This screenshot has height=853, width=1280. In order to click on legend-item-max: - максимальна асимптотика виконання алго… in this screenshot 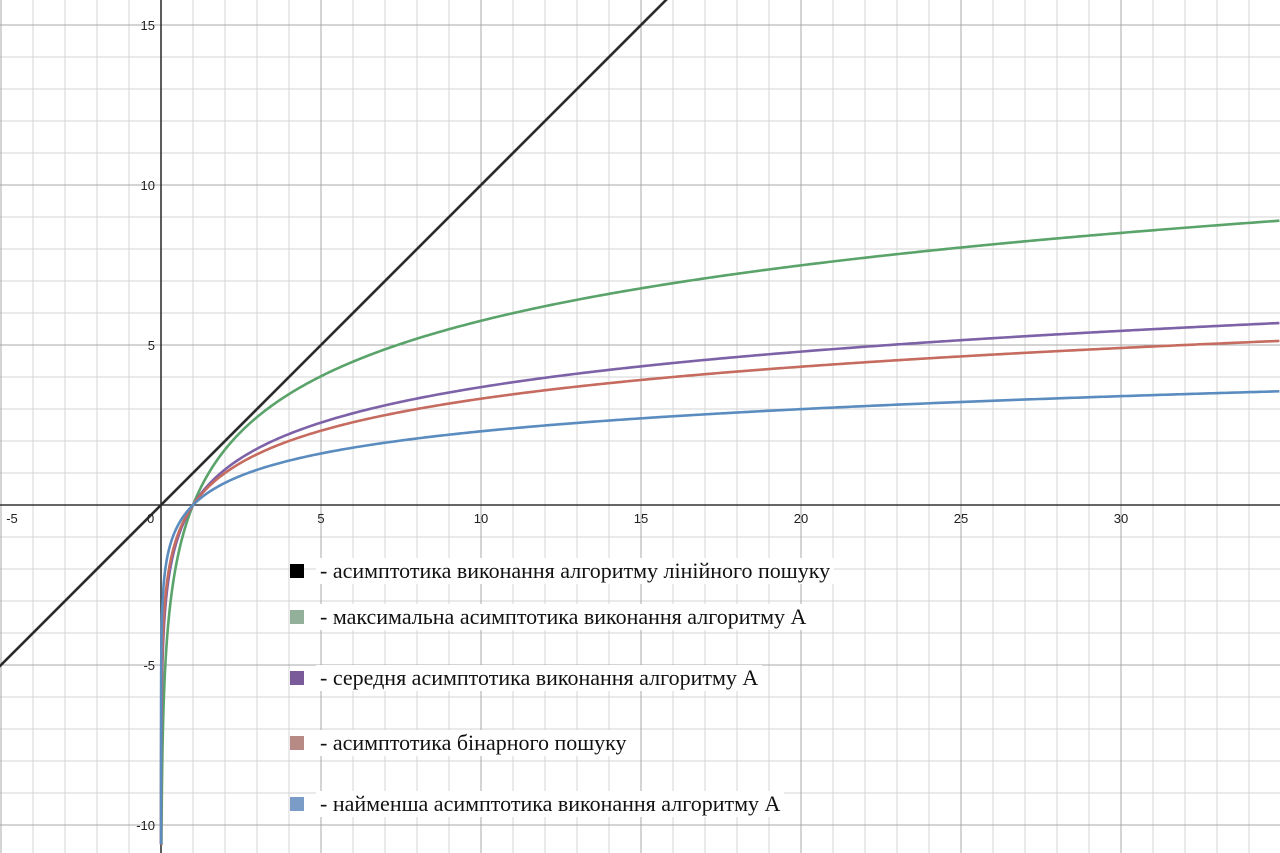, I will do `click(545, 617)`.